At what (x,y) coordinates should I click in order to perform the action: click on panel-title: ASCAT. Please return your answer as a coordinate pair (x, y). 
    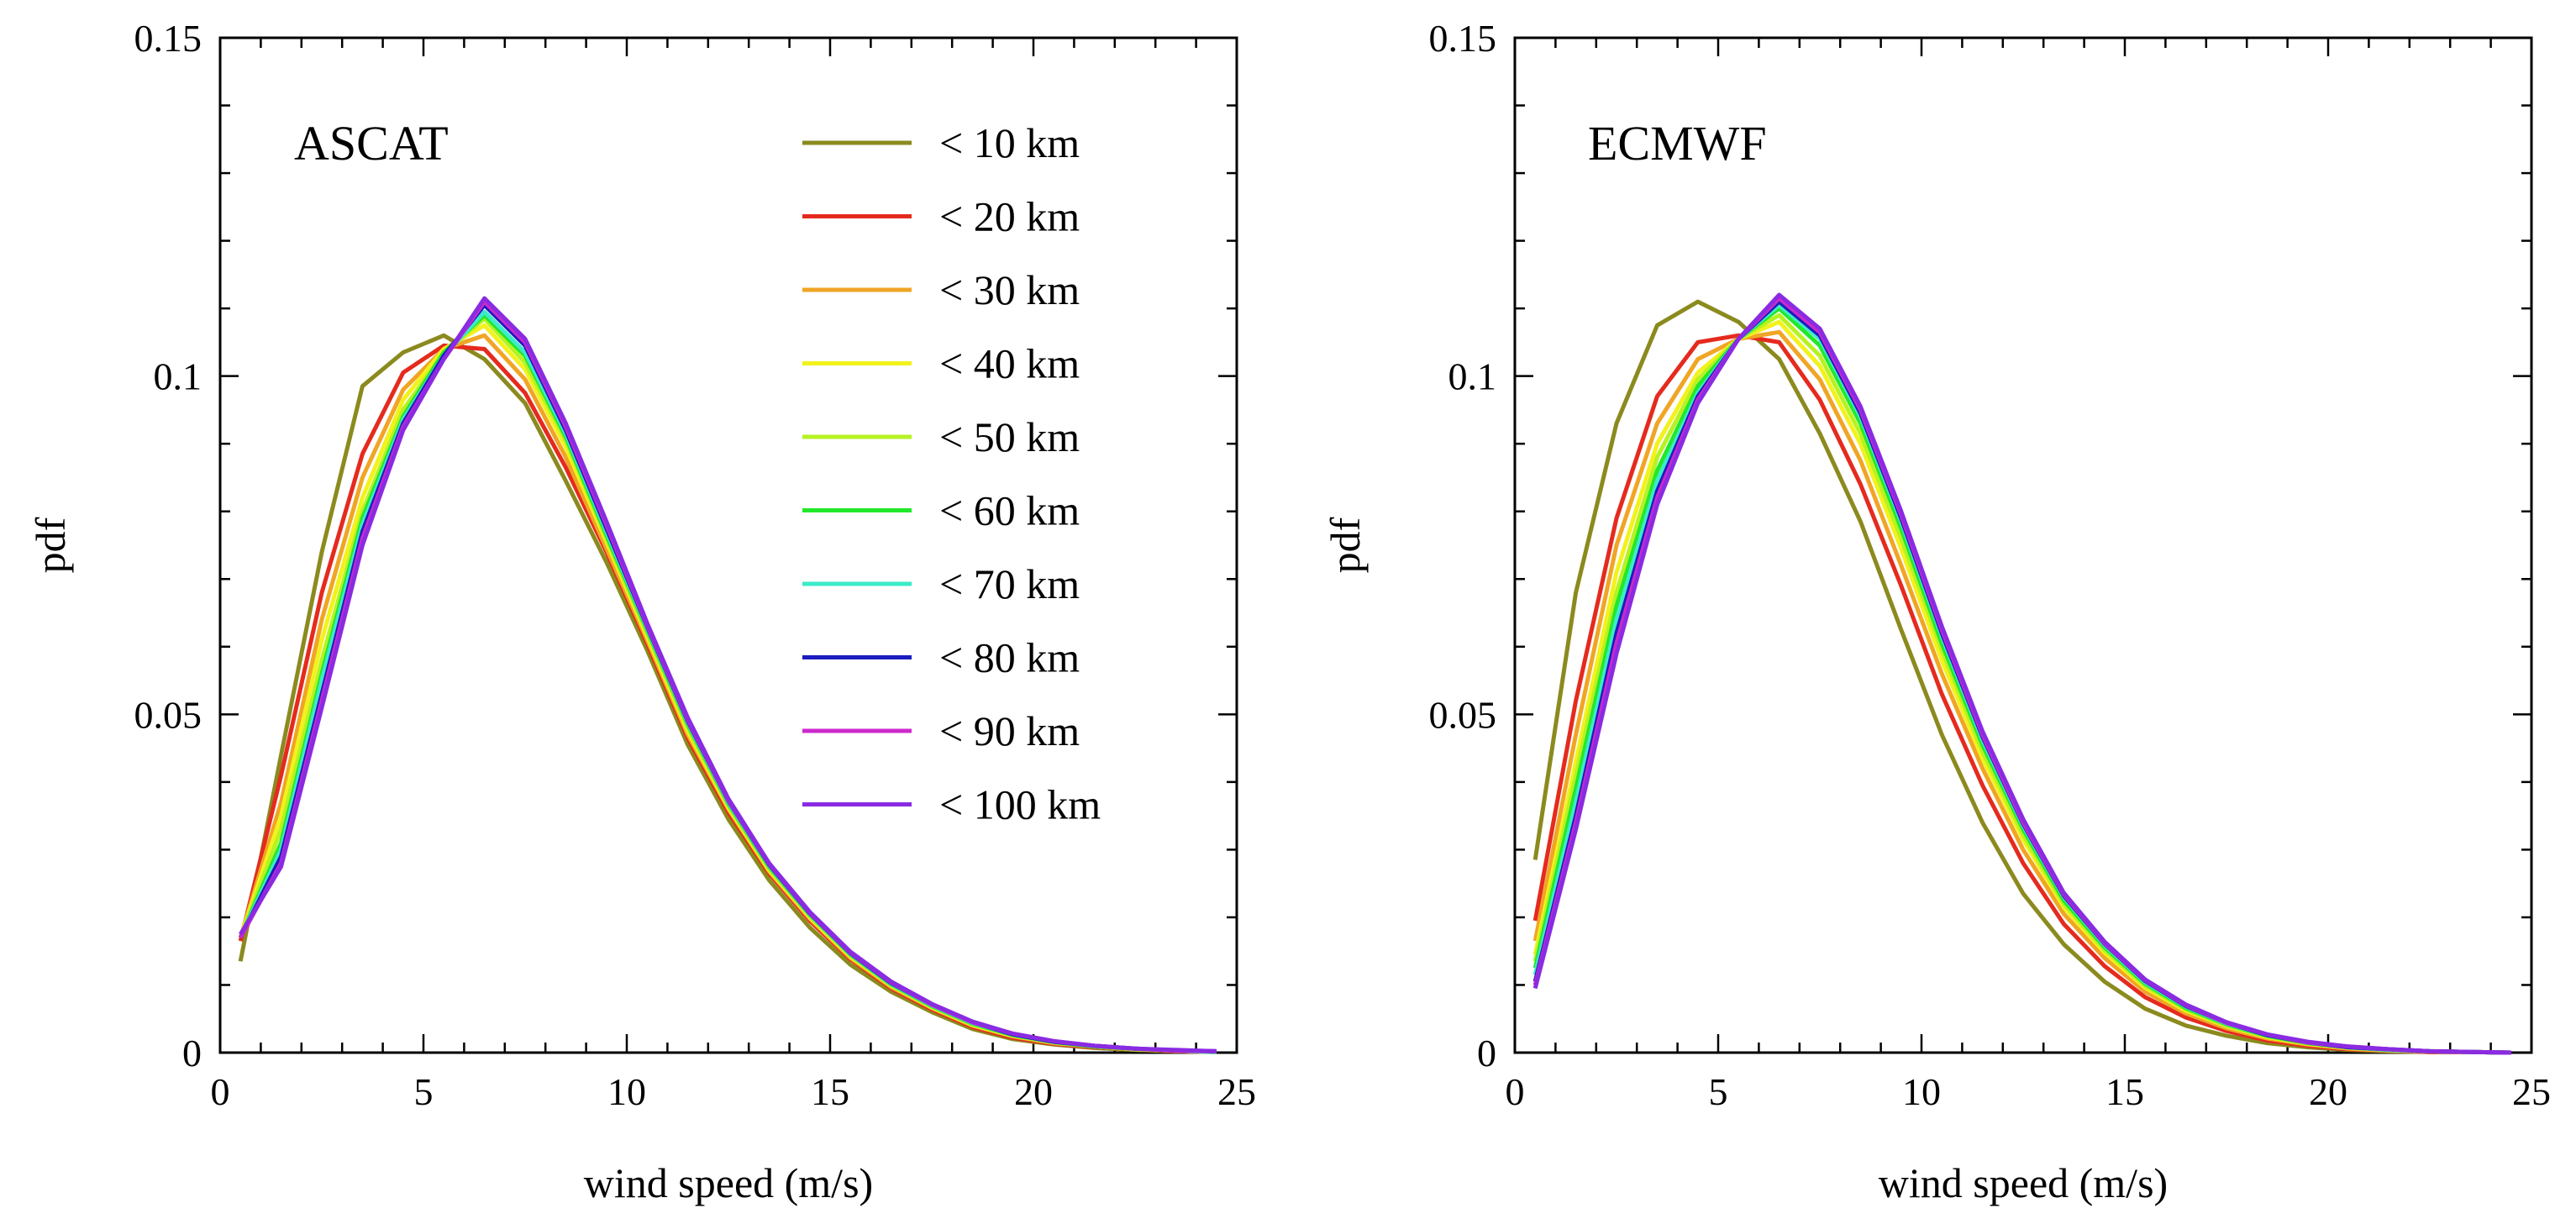
    Looking at the image, I should click on (371, 143).